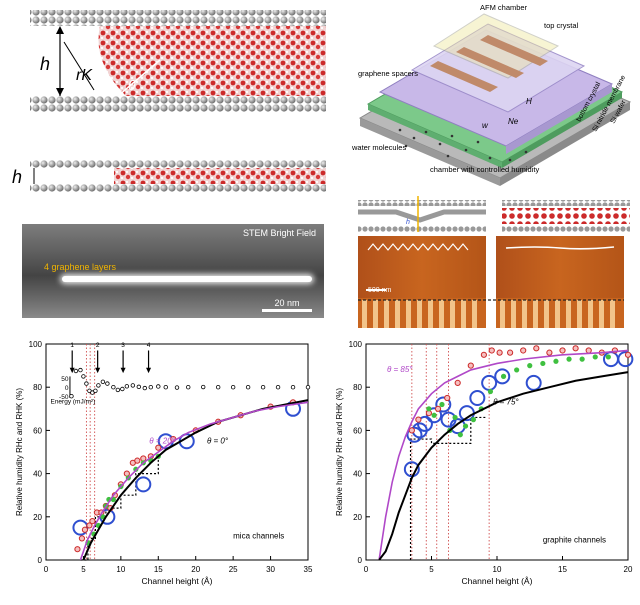  What do you see at coordinates (65, 379) in the screenshot?
I see `inset-tick-label: 50` at bounding box center [65, 379].